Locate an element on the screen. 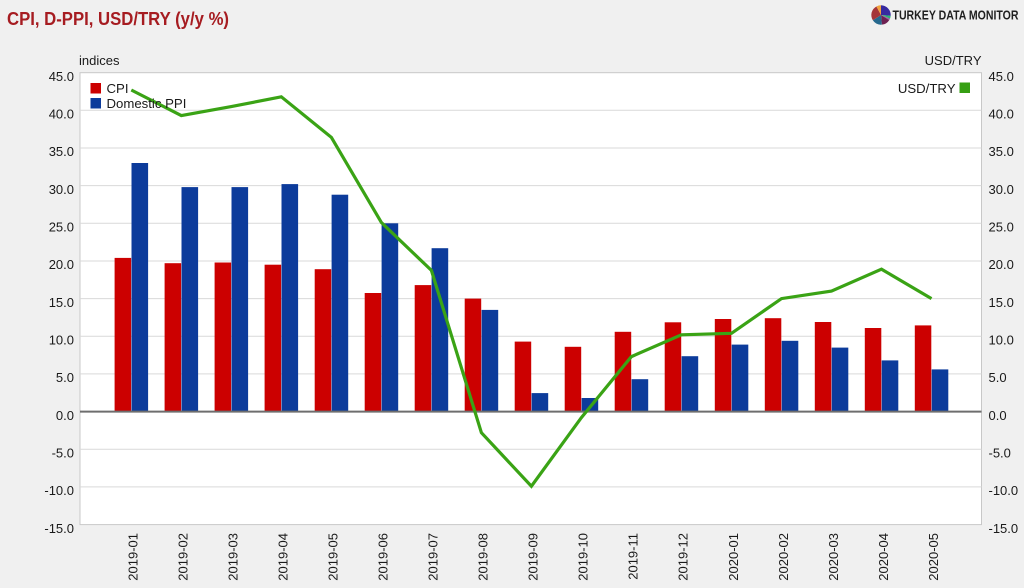  svg-text: TURKEY DATA MONITOR is located at coordinates (956, 15).